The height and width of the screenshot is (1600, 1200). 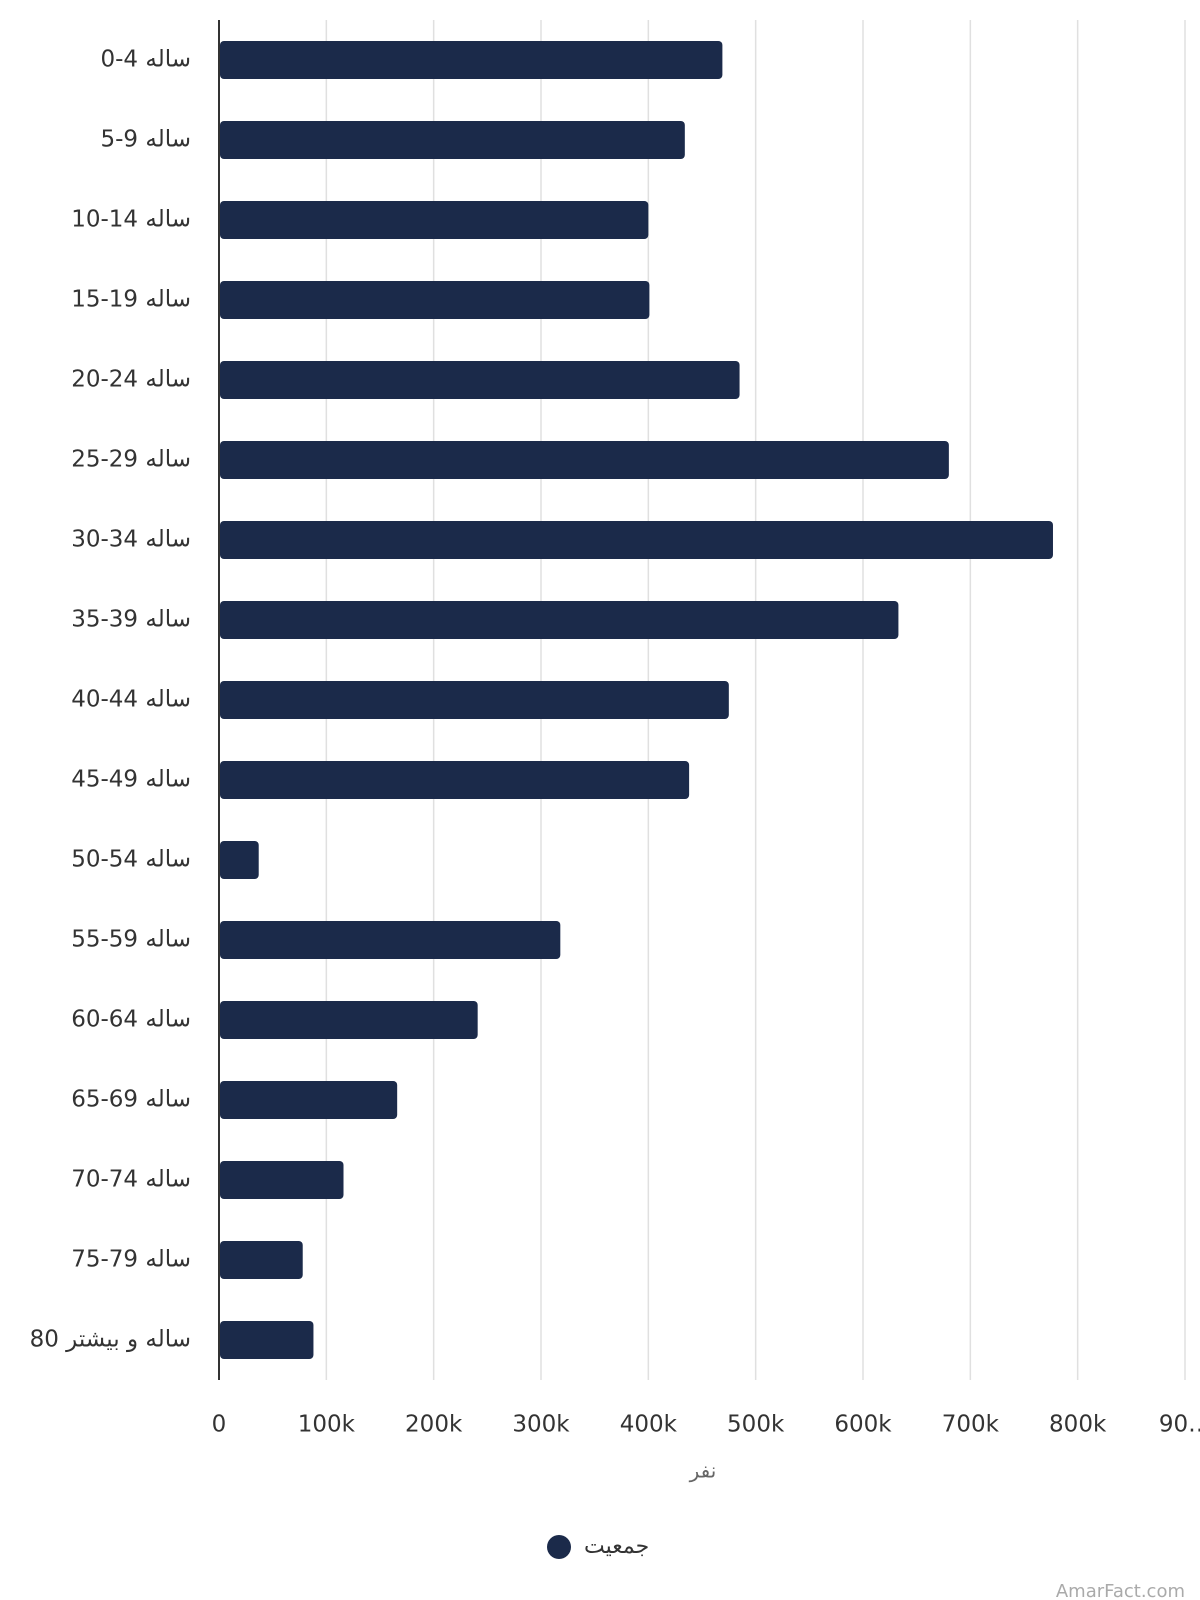 What do you see at coordinates (131, 1260) in the screenshot?
I see `y-tick-label: 75-79 ساله` at bounding box center [131, 1260].